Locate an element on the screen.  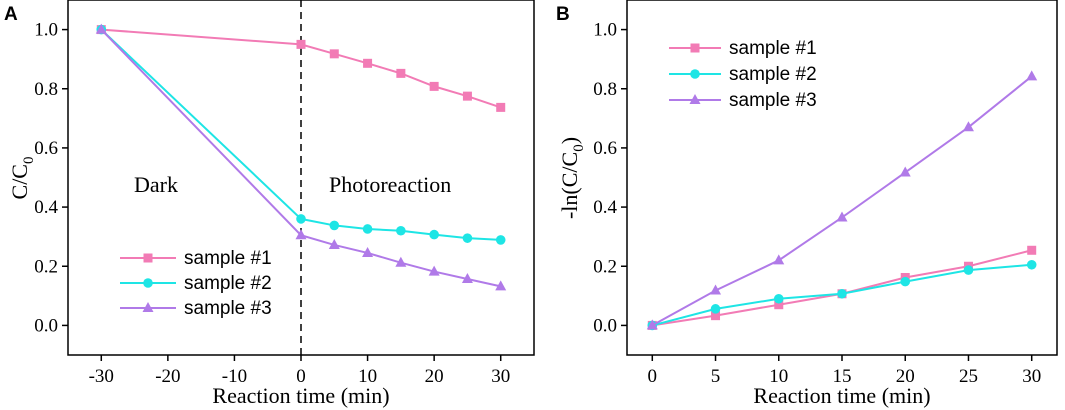
panel-b-y-title-tail: ) is located at coordinates (569, 140).